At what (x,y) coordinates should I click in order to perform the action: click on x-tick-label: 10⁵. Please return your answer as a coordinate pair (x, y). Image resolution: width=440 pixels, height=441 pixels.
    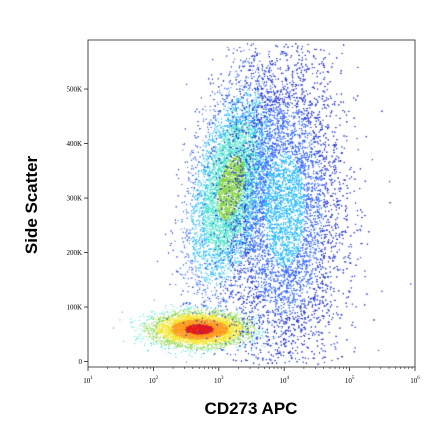
    Looking at the image, I should click on (350, 380).